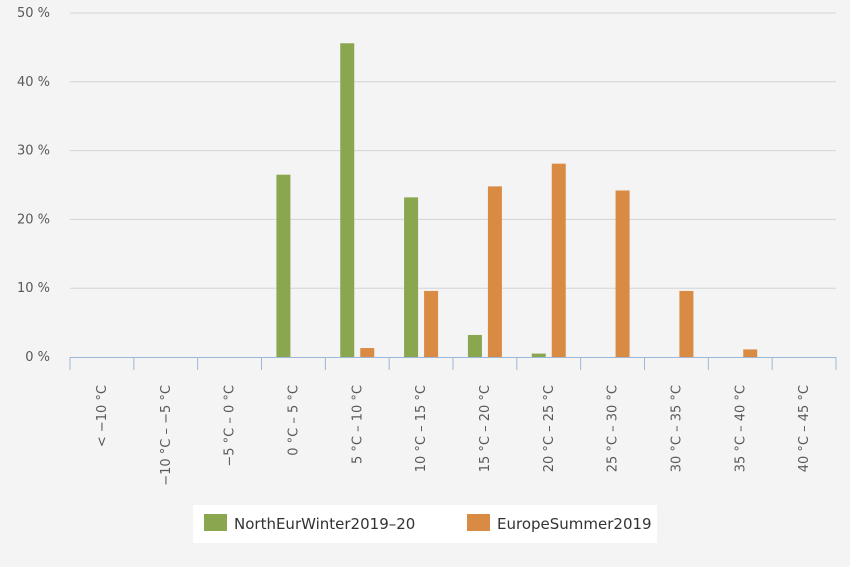  Describe the element at coordinates (613, 428) in the screenshot. I see `x-tick-label: 25 °C – 30 °C` at that location.